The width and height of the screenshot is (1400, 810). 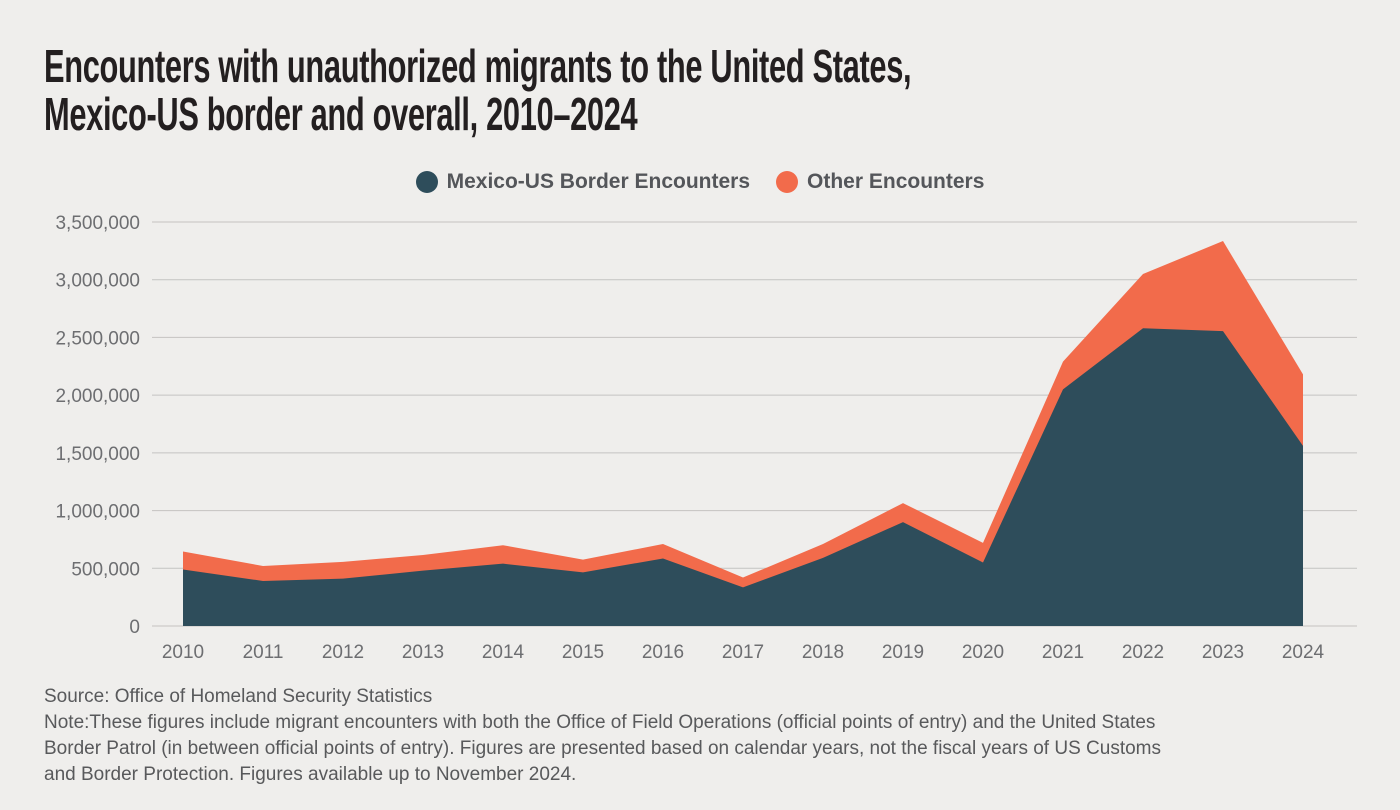 What do you see at coordinates (743, 652) in the screenshot?
I see `x-tick-label: 2017` at bounding box center [743, 652].